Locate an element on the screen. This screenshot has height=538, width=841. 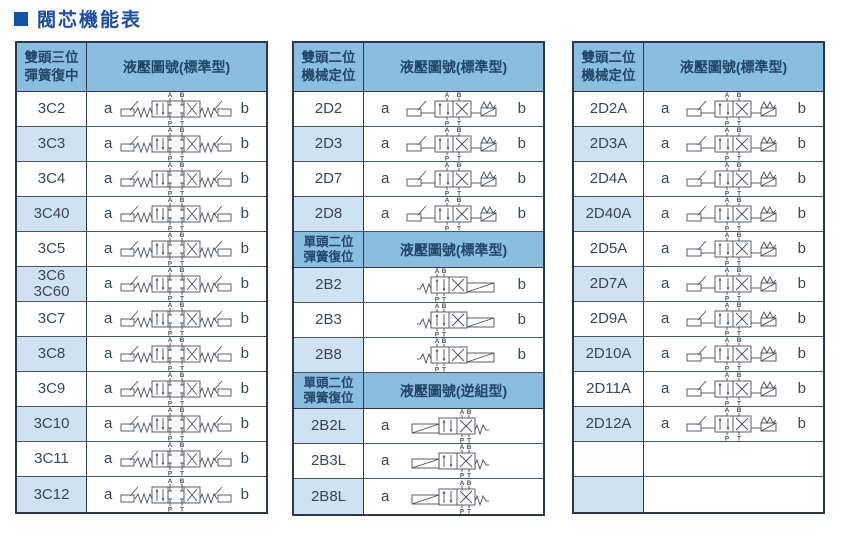
header-diagram-title: 液壓圖號(標準型) is located at coordinates (733, 67).